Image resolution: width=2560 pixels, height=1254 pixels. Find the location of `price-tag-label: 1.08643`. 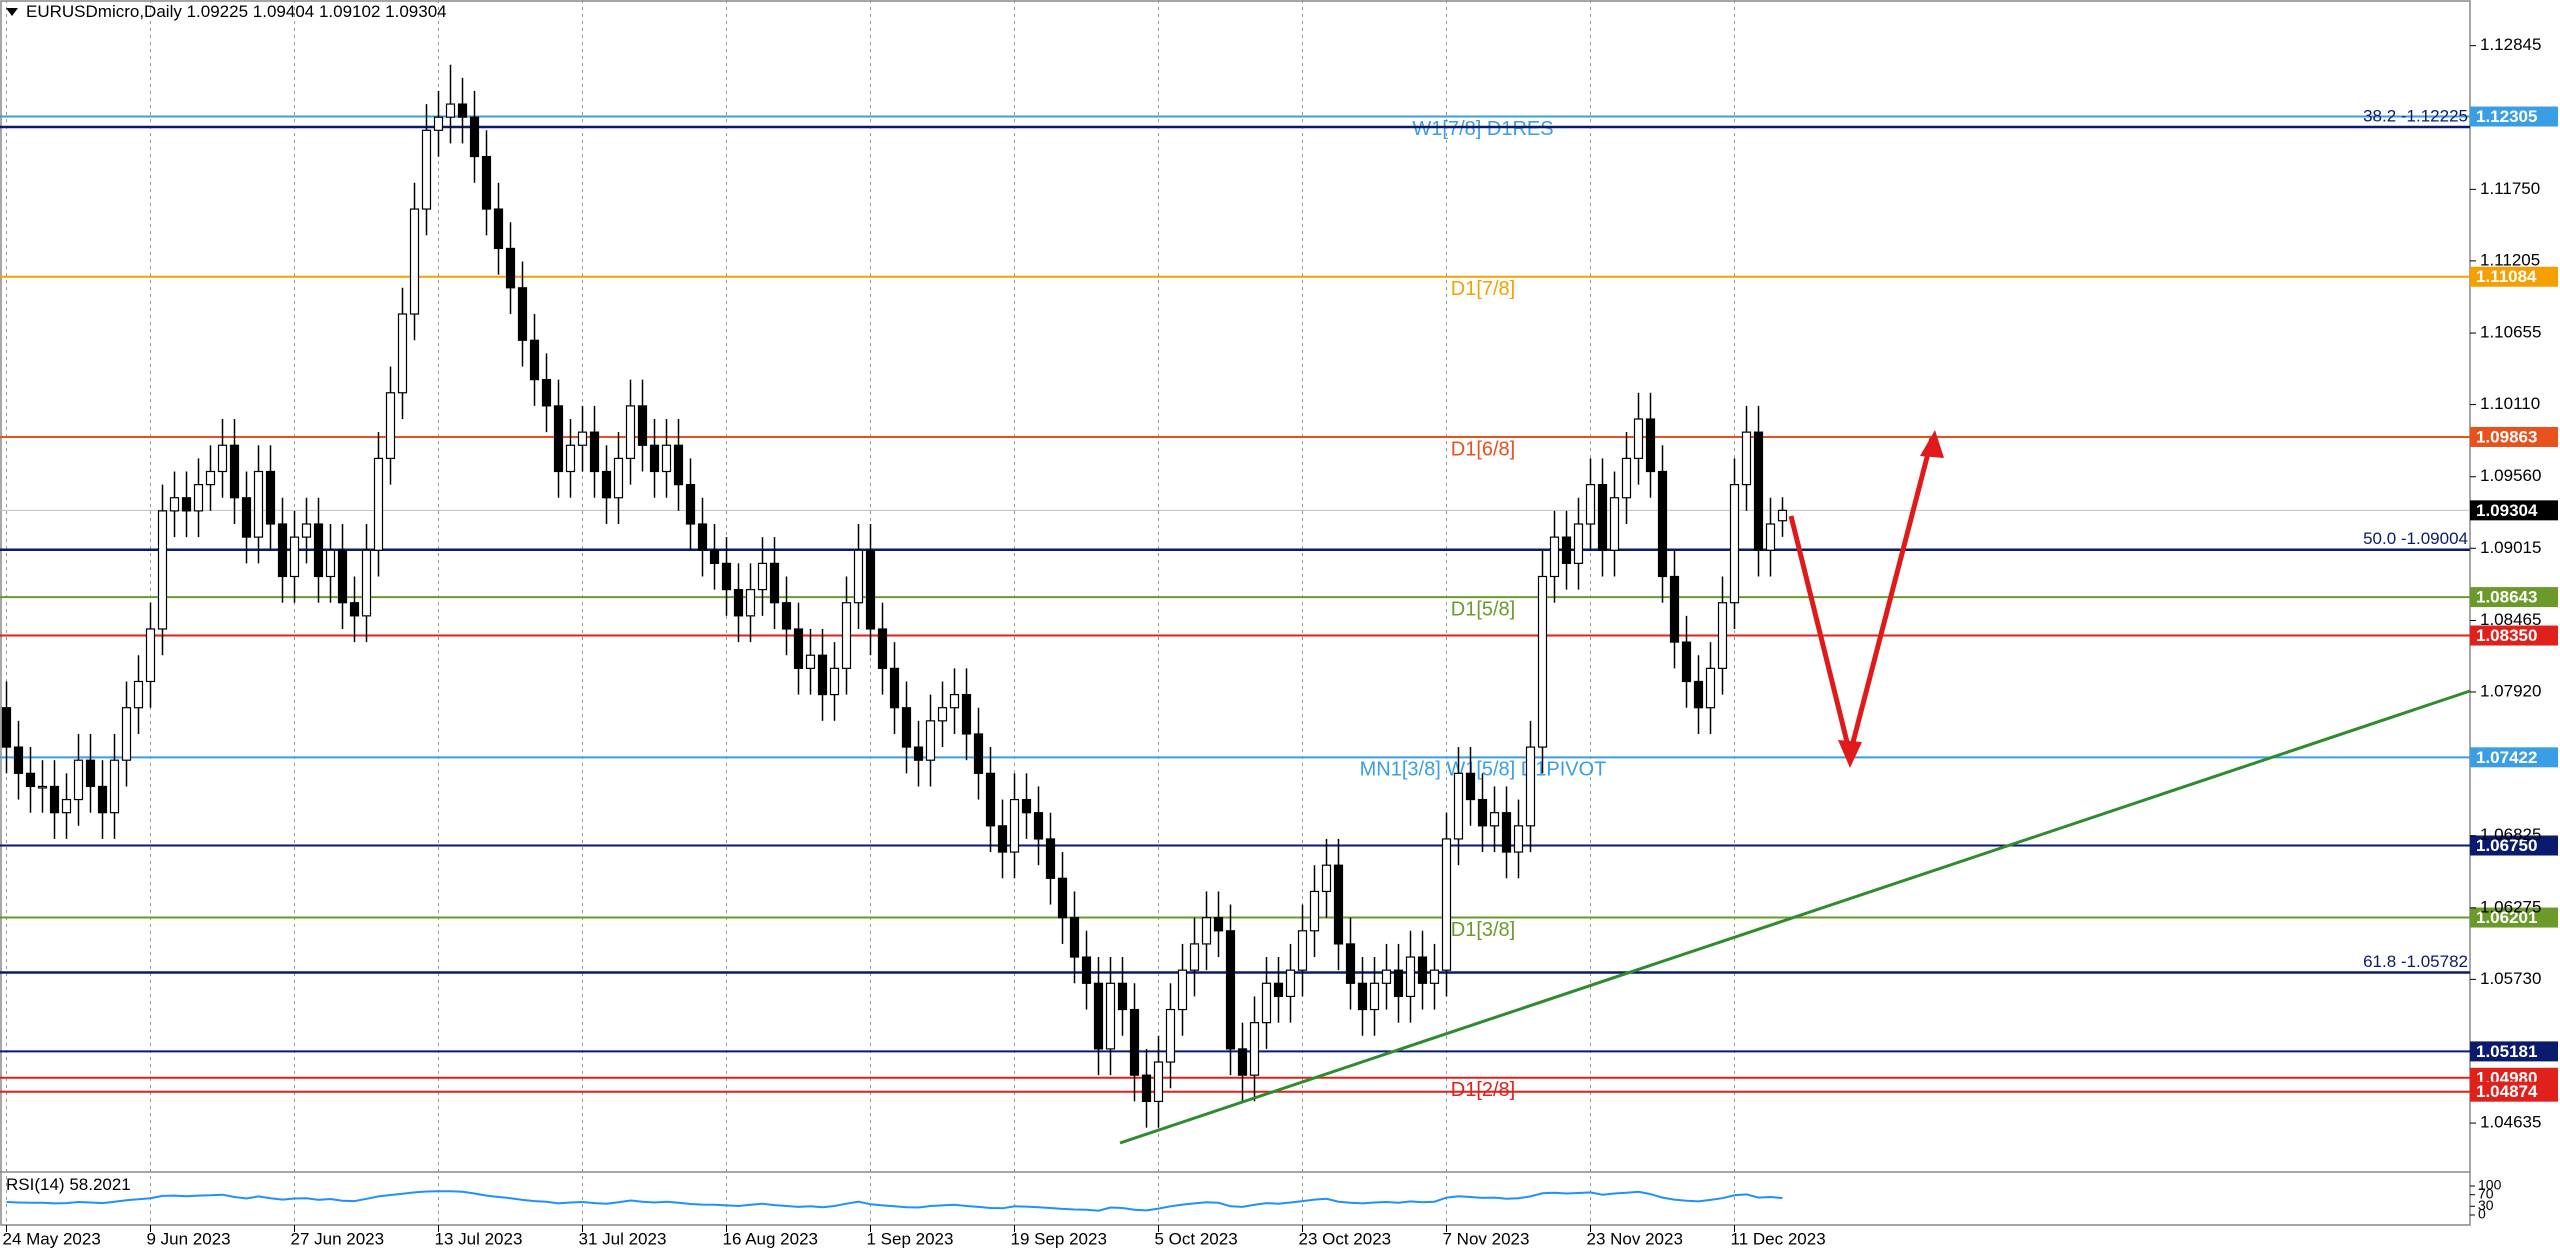

price-tag-label: 1.08643 is located at coordinates (2506, 597).